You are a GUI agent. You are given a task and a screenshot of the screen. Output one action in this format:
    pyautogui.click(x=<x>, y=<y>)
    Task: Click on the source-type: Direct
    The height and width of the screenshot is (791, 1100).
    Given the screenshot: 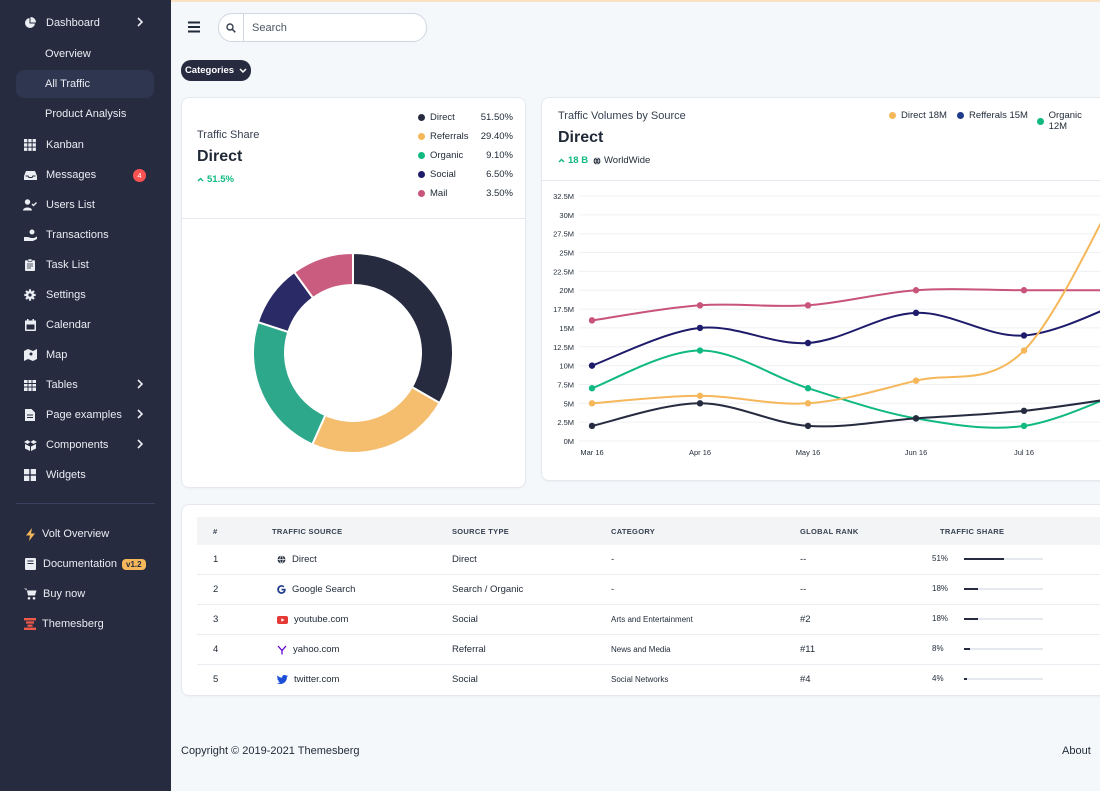 What is the action you would take?
    pyautogui.click(x=464, y=559)
    